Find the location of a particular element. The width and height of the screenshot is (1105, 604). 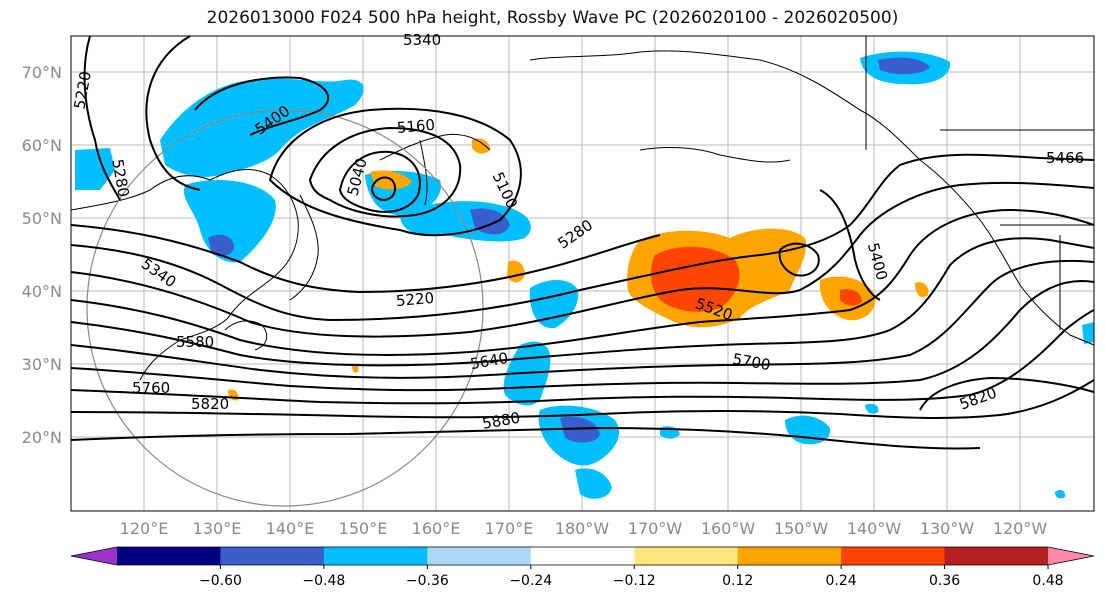

colorbar-tick-label: −0.48 is located at coordinates (323, 581).